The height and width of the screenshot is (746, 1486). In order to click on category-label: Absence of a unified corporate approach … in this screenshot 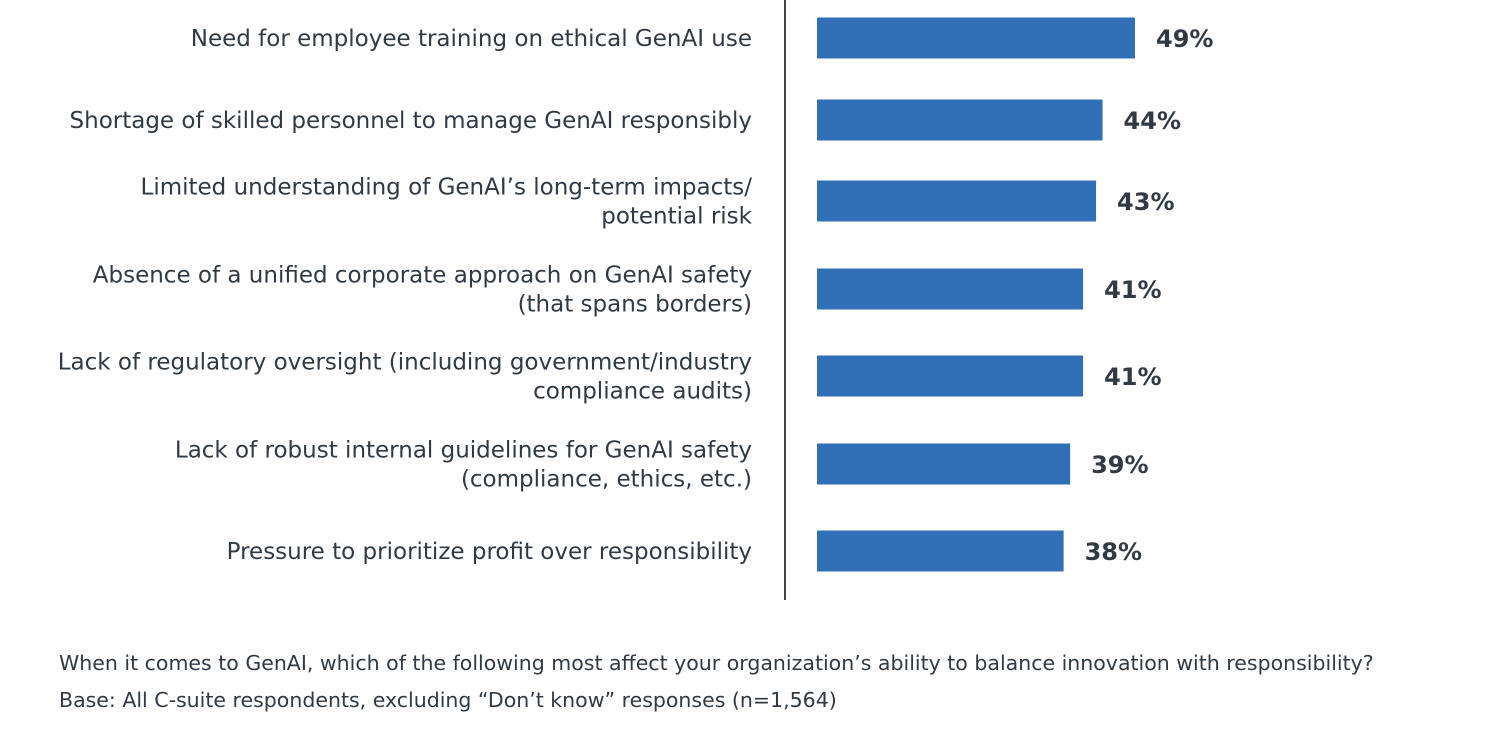, I will do `click(422, 276)`.